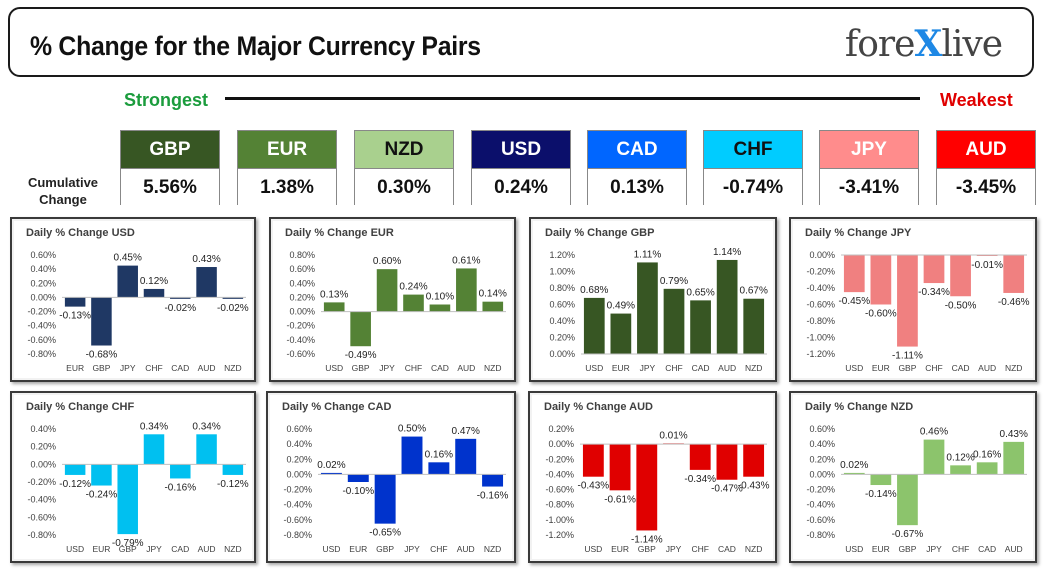 Image resolution: width=1047 pixels, height=573 pixels. I want to click on chart-title: Daily % Change CHF, so click(80, 407).